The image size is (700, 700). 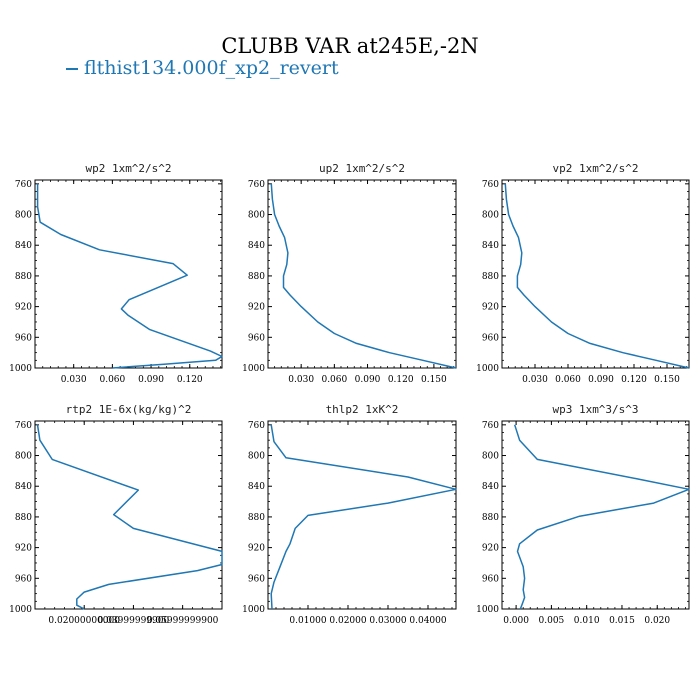 What do you see at coordinates (387, 621) in the screenshot?
I see `x-tick-label: 0.03000` at bounding box center [387, 621].